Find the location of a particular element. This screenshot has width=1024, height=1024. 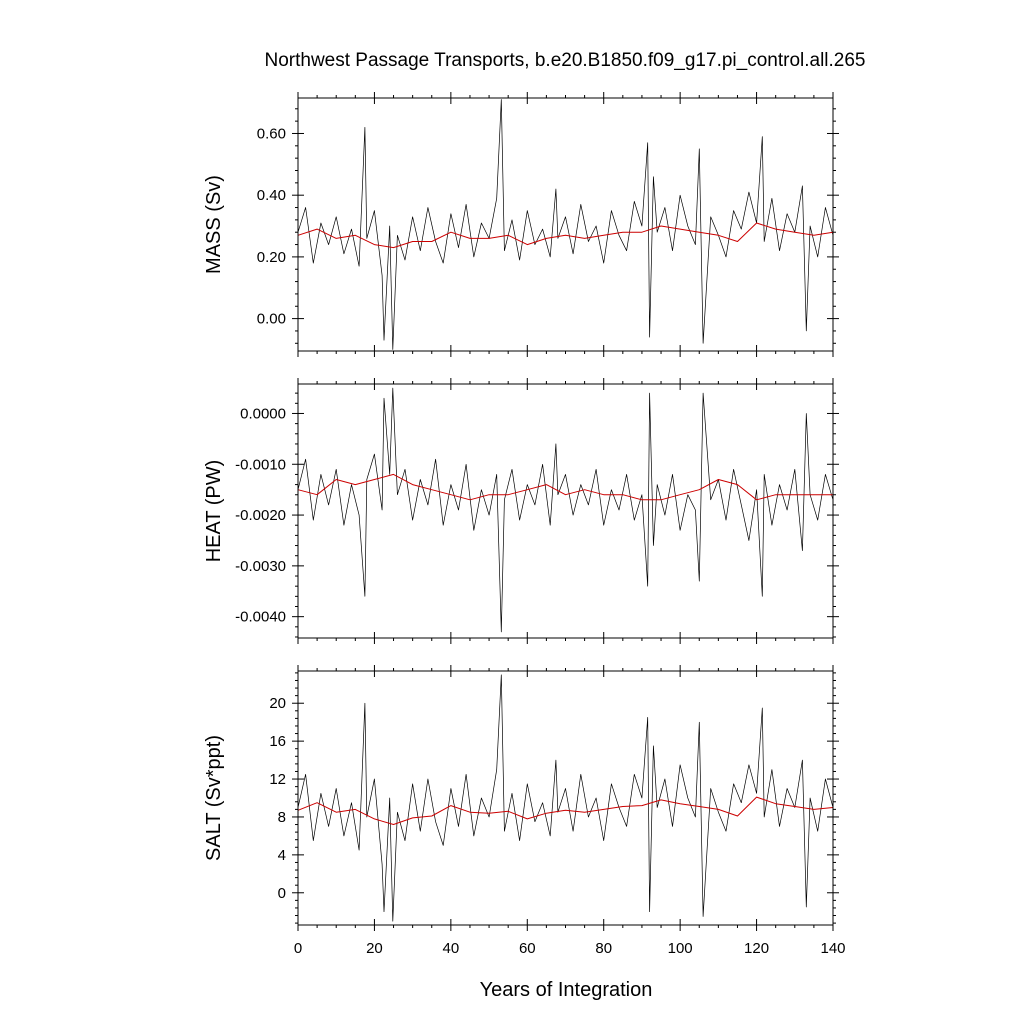

salt-series-monthly is located at coordinates (565, 798).